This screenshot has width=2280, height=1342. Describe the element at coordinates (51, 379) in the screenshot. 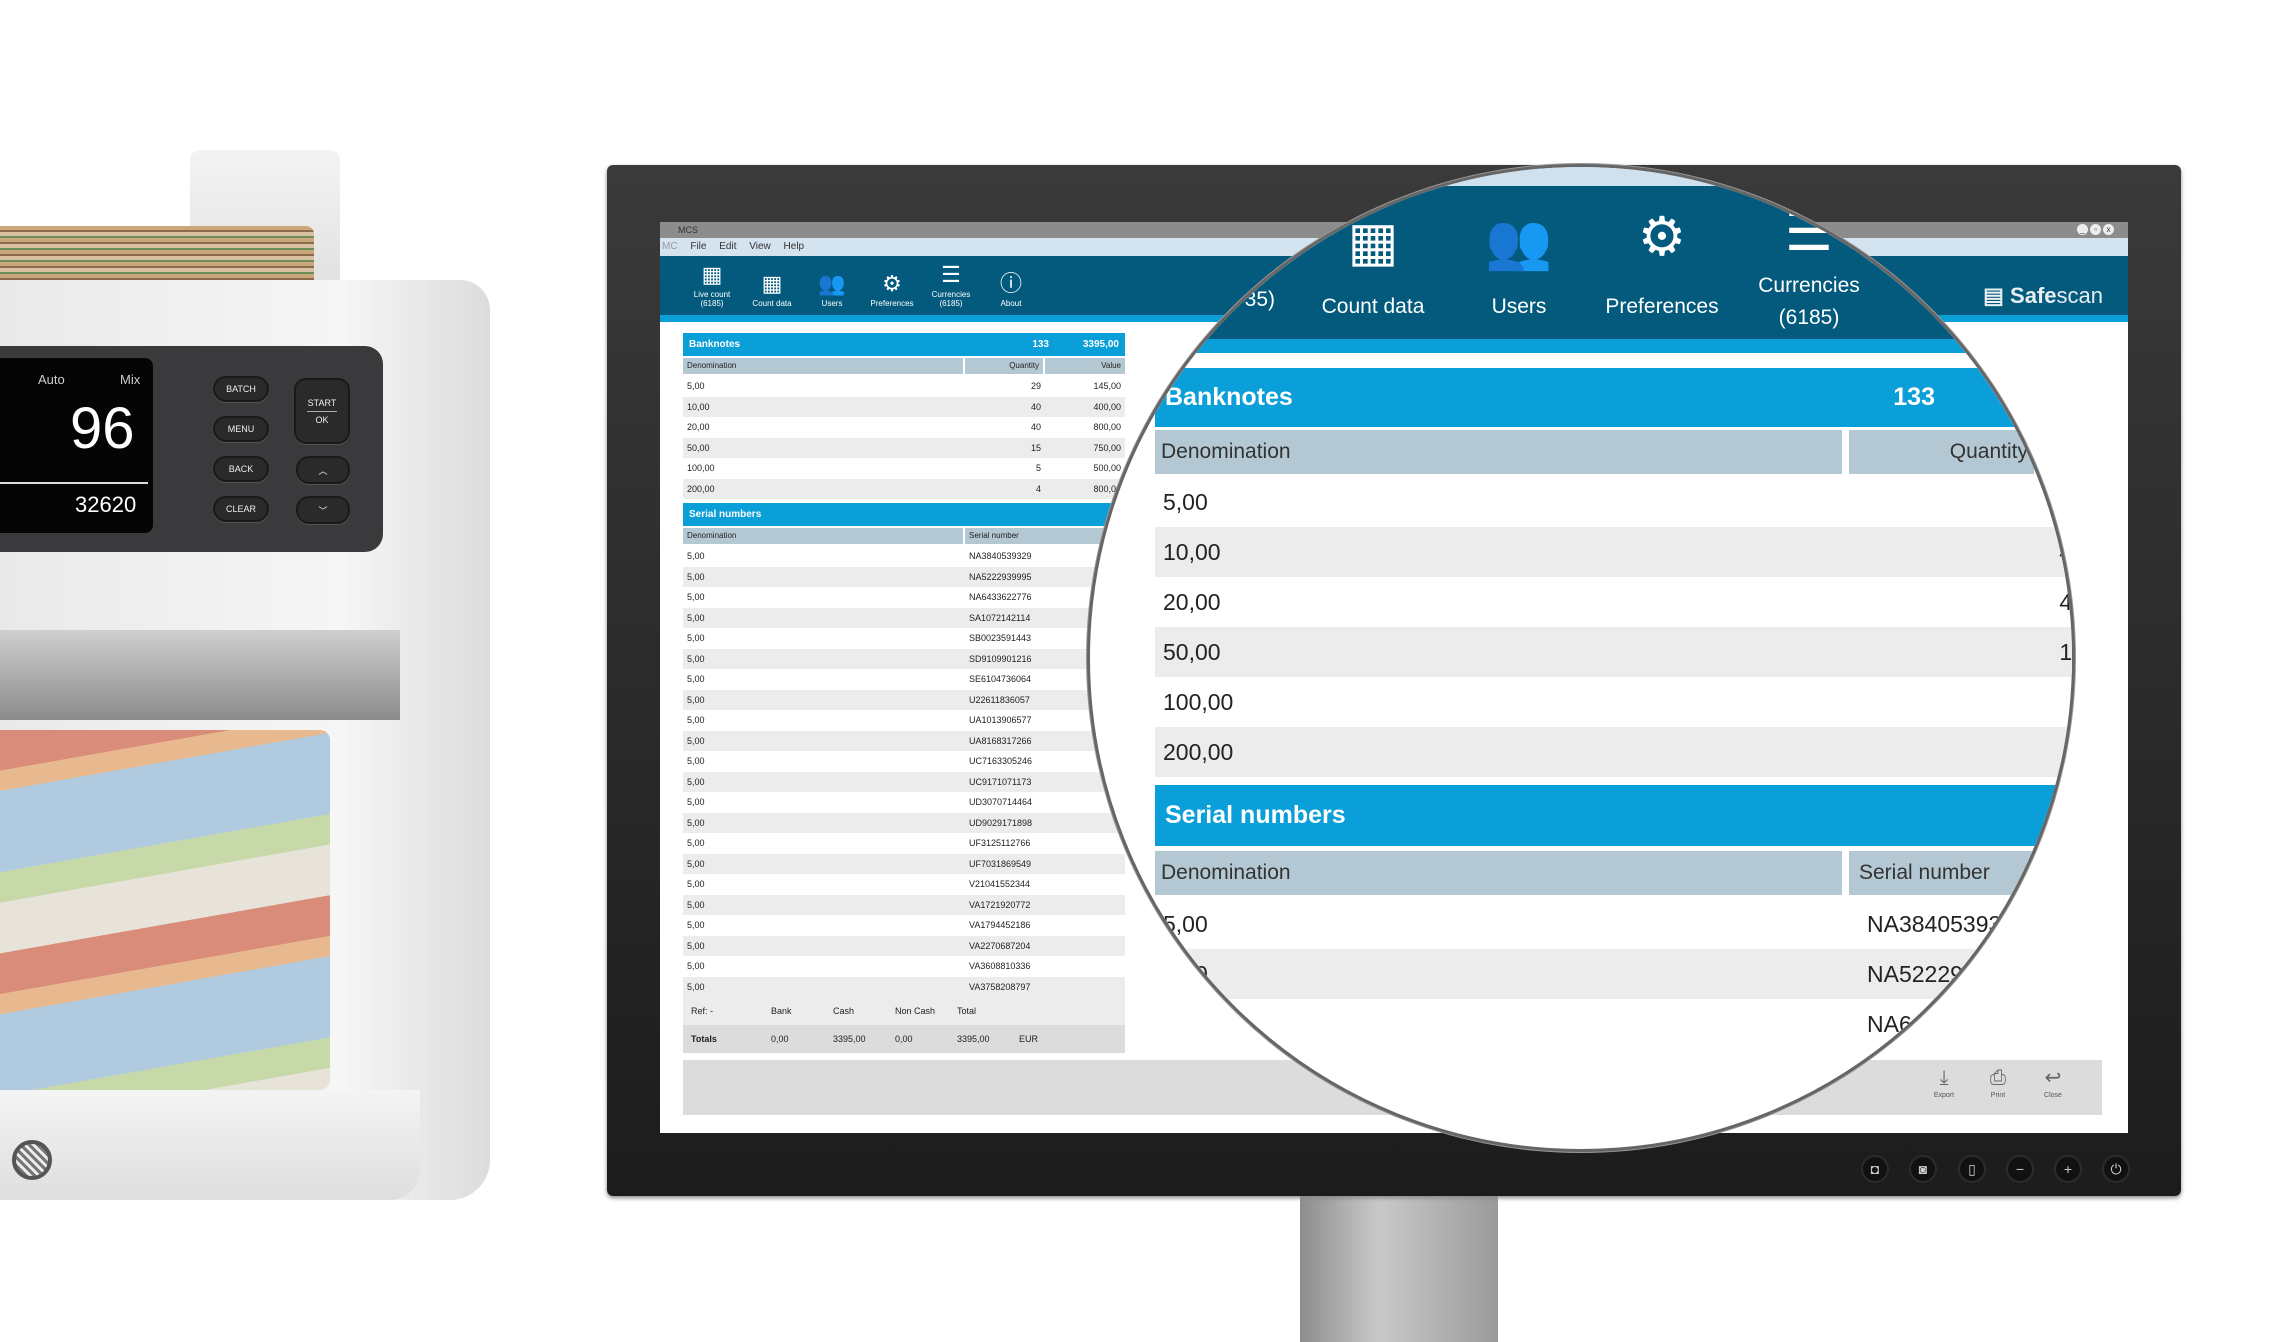

I see `mode-left: Auto` at that location.